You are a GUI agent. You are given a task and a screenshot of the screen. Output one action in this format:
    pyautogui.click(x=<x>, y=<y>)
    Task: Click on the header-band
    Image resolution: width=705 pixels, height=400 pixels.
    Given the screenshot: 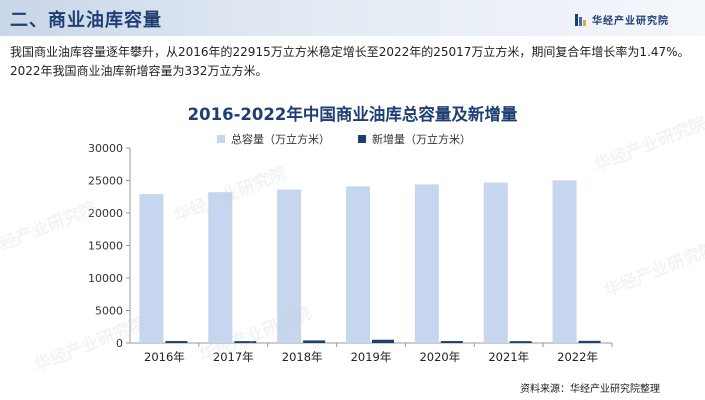 What is the action you would take?
    pyautogui.click(x=352, y=18)
    